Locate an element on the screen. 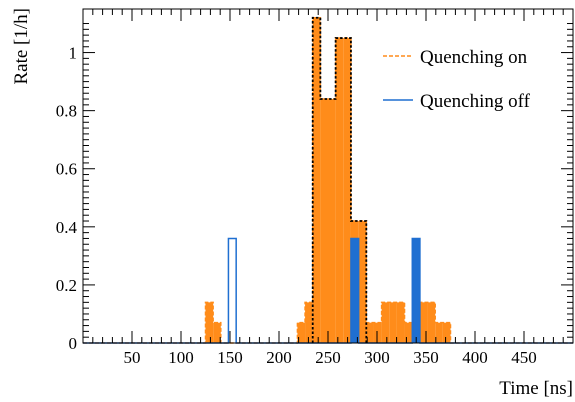  y-axis-title: Rate [1/h] is located at coordinates (21, 46).